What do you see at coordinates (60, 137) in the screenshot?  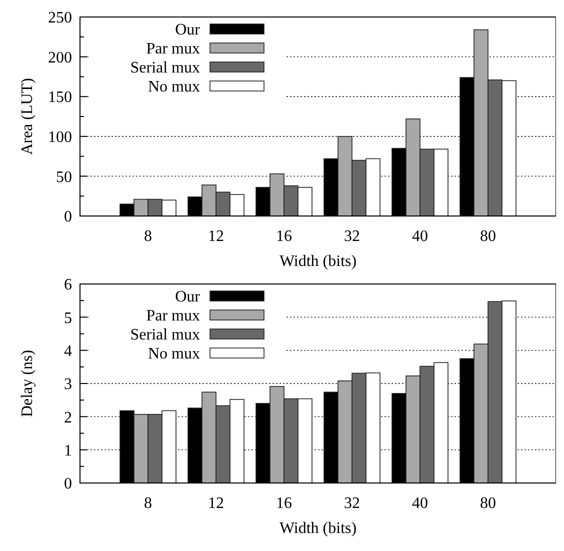 I see `y-tick-label: 100` at bounding box center [60, 137].